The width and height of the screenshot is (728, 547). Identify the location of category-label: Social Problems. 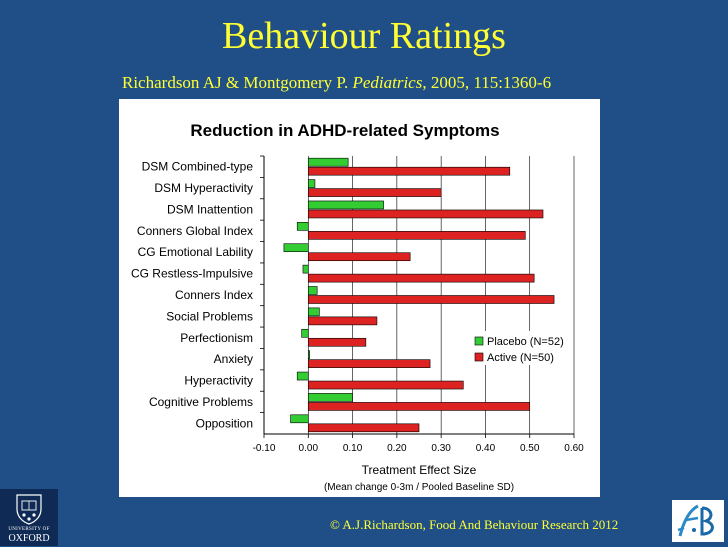
(209, 316).